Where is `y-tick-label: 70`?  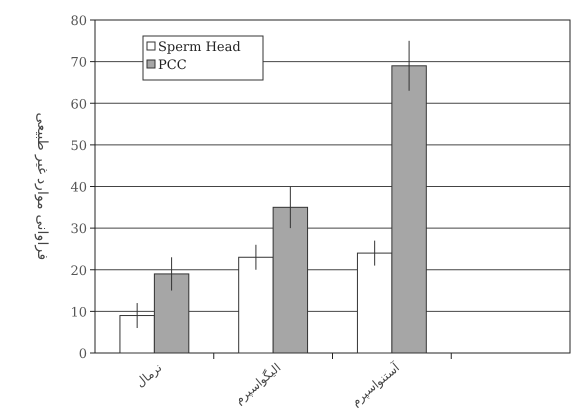
y-tick-label: 70 is located at coordinates (78, 63).